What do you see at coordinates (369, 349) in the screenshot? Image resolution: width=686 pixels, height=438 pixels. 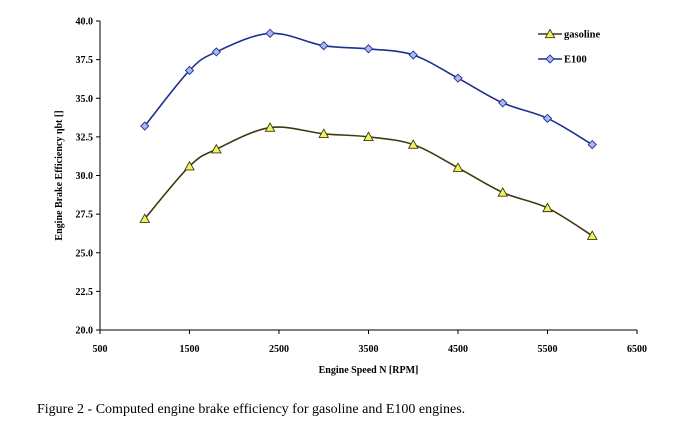 I see `x-tick-label: 3500` at bounding box center [369, 349].